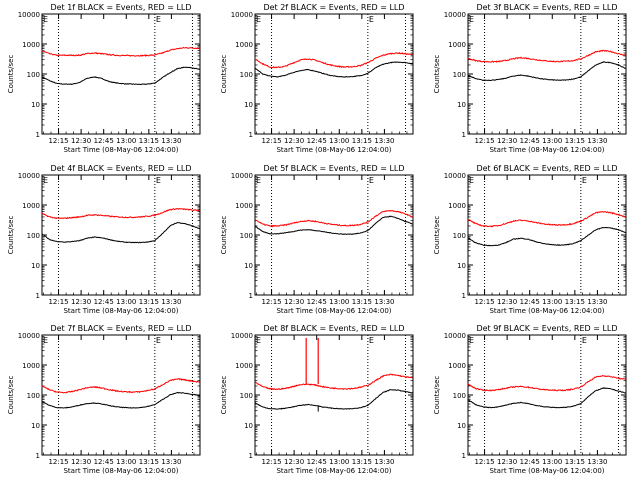  Describe the element at coordinates (333, 7) in the screenshot. I see `panel-title: Det 2f BLACK = Events, RED = LLD` at that location.